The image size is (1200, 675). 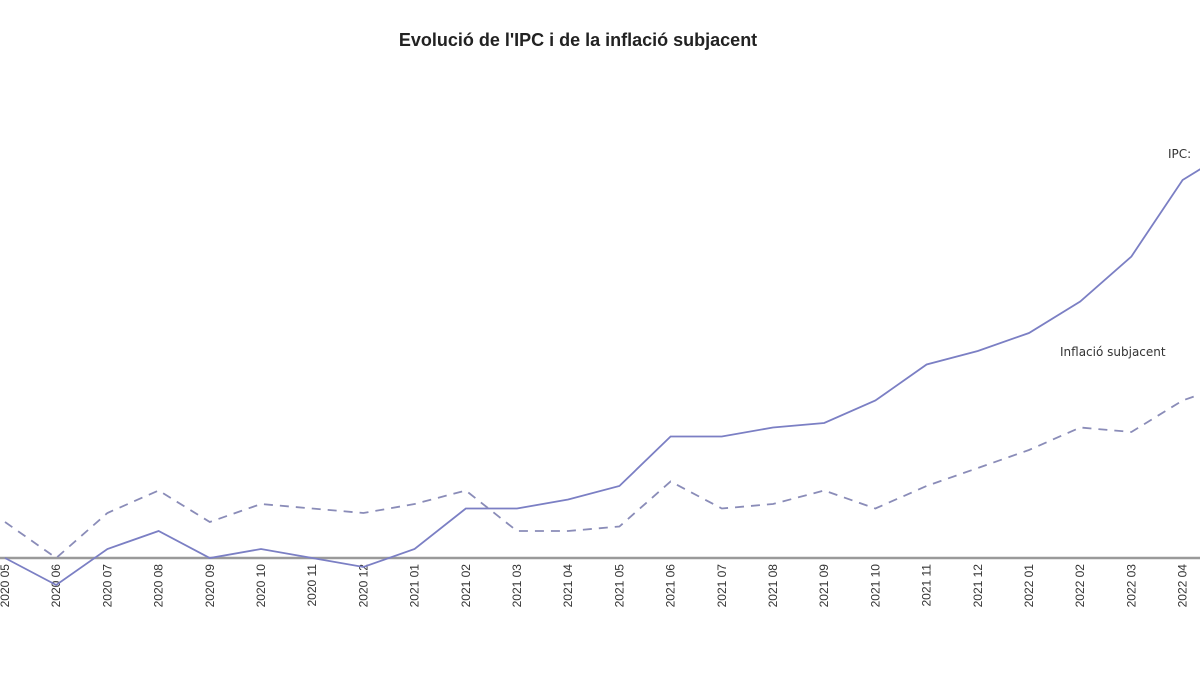 I want to click on x-tick-label: 2020 12, so click(x=363, y=586).